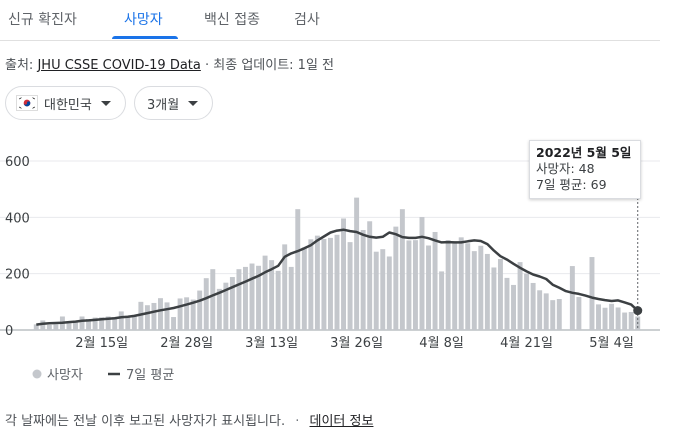 The height and width of the screenshot is (441, 680). What do you see at coordinates (150, 375) in the screenshot?
I see `legend-line-label: 7일 평균` at bounding box center [150, 375].